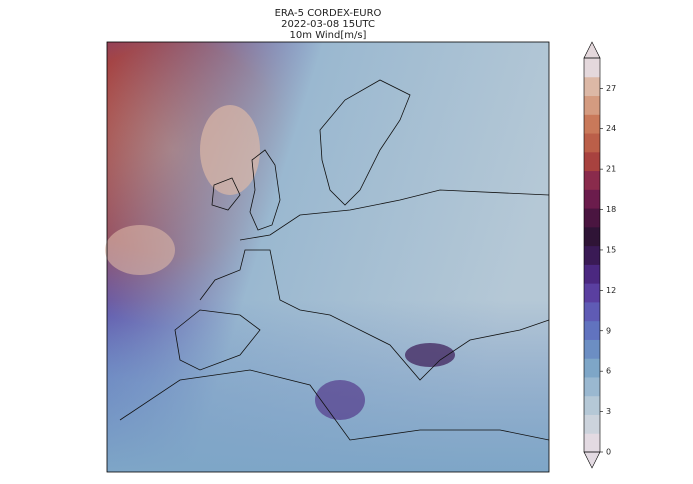  Describe the element at coordinates (328, 35) in the screenshot. I see `variable: 10m Wind[m/s]` at that location.